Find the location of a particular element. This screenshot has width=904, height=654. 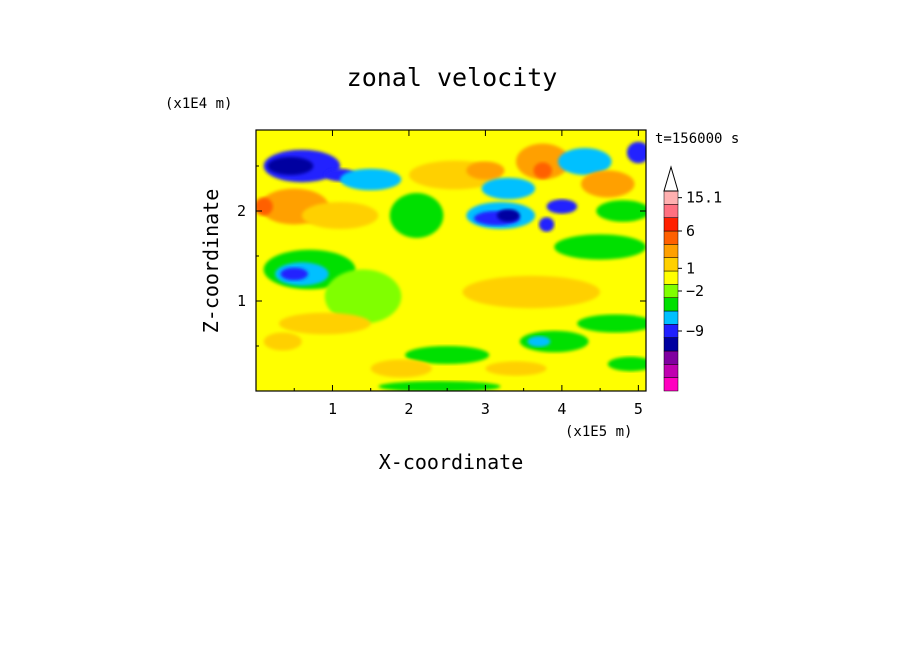

x-tick-label: 4 is located at coordinates (561, 409).